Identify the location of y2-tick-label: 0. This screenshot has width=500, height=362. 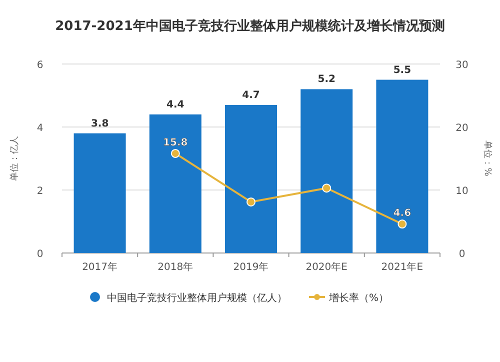
(462, 254).